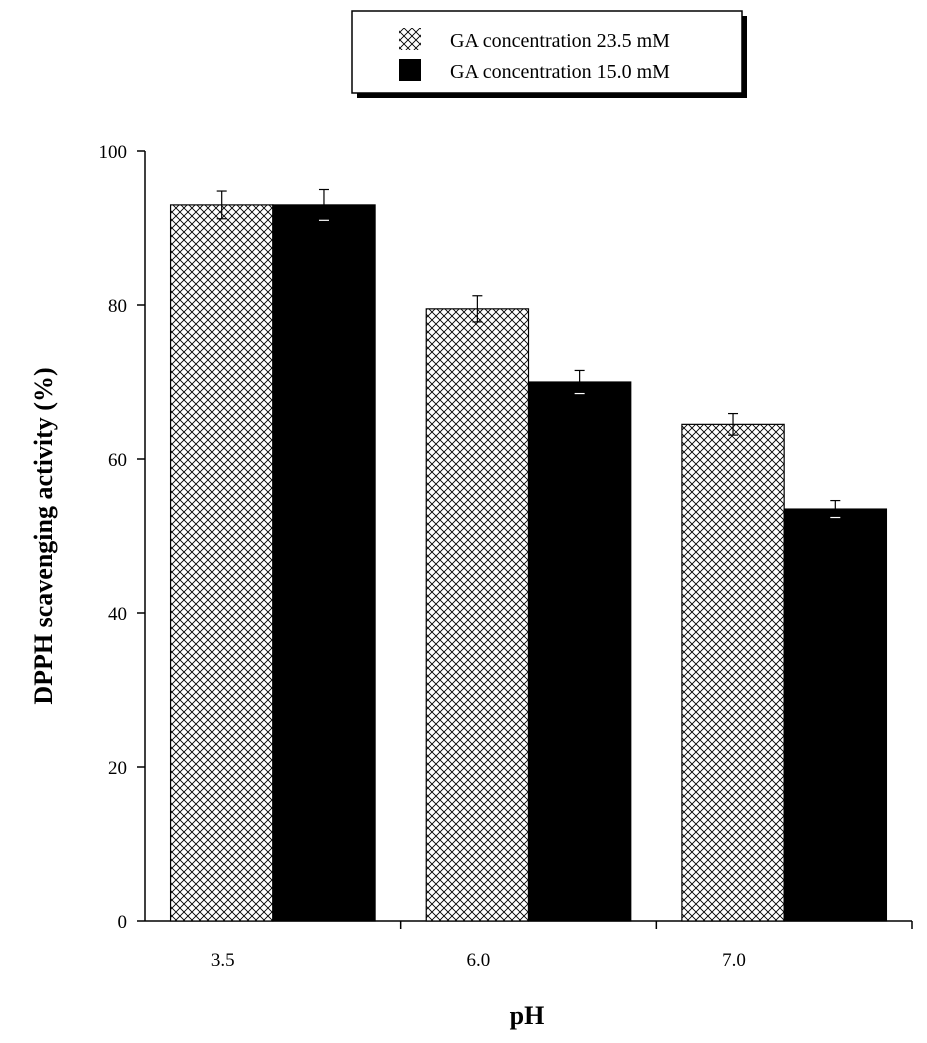  What do you see at coordinates (221, 563) in the screenshot?
I see `bar-series-1-3.5` at bounding box center [221, 563].